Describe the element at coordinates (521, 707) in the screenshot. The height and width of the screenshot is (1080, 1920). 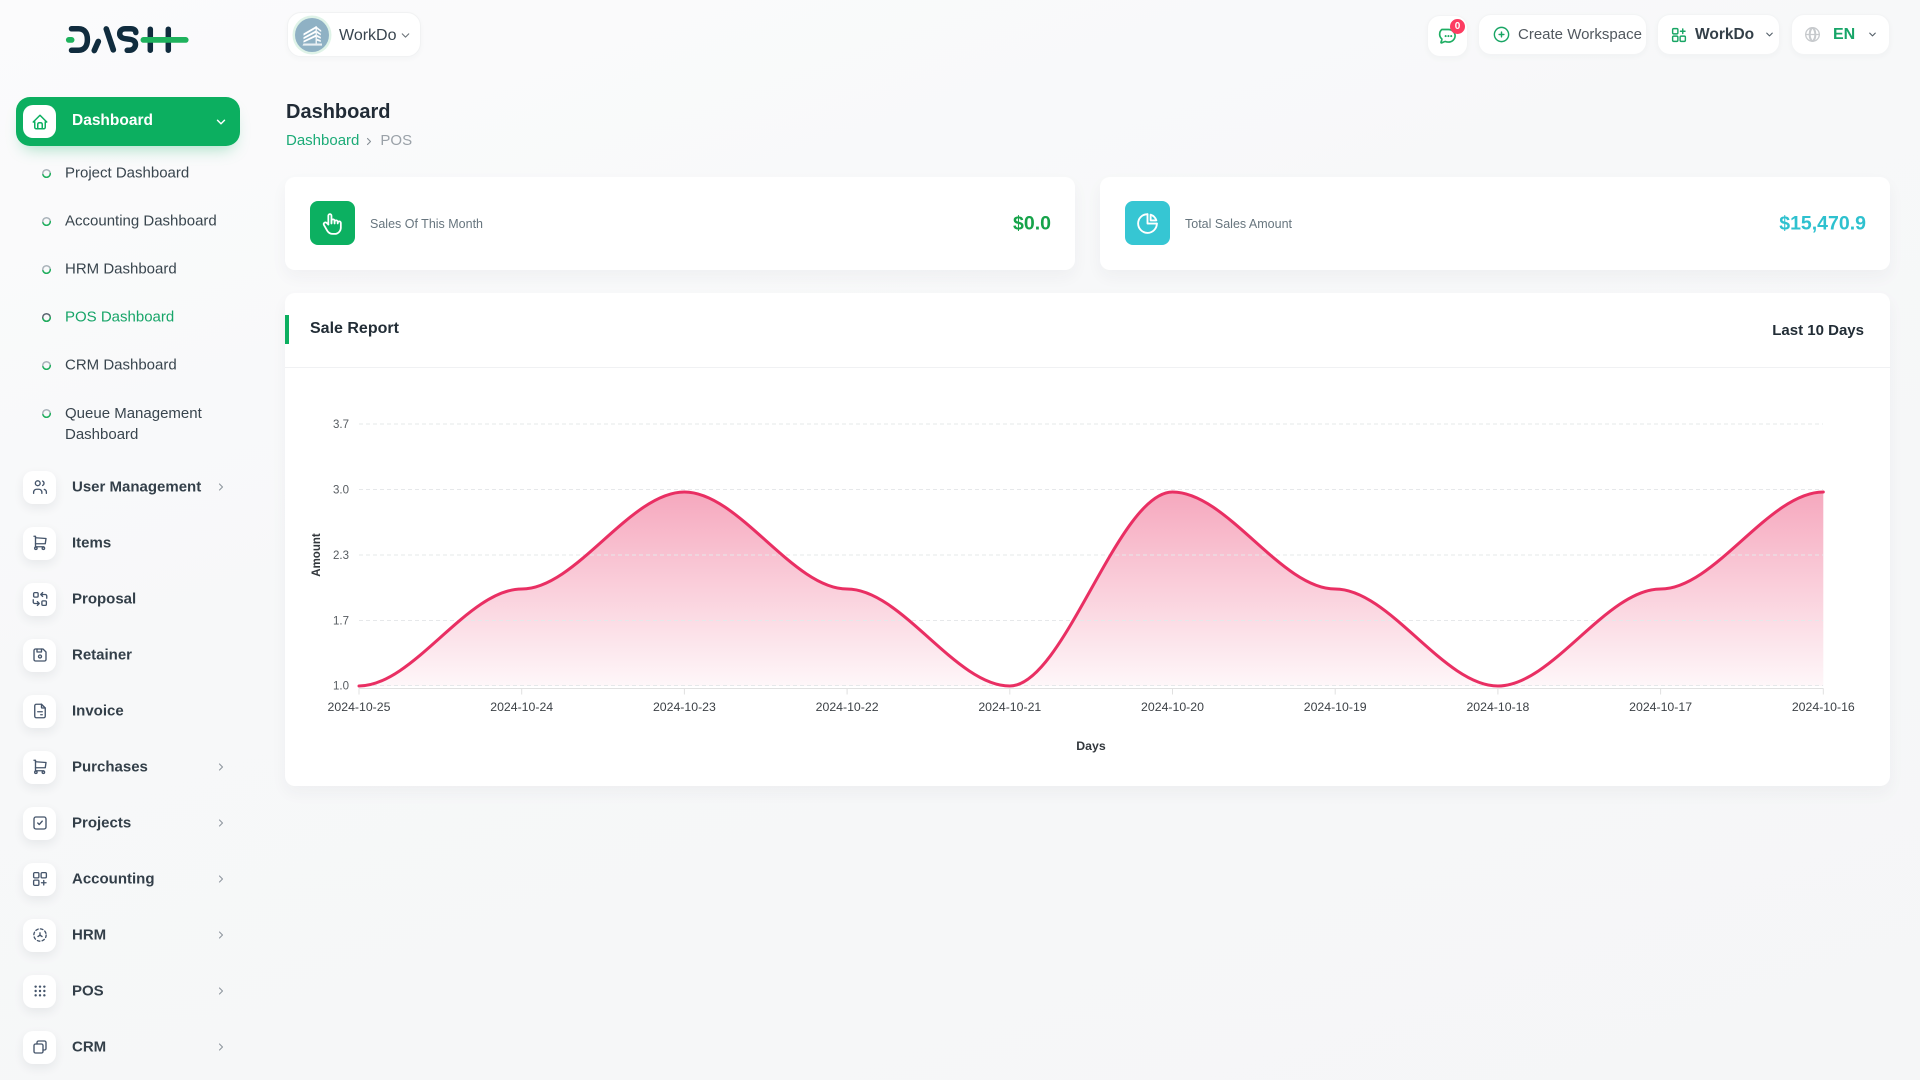
I see `svg-text: 2024-10-24` at that location.